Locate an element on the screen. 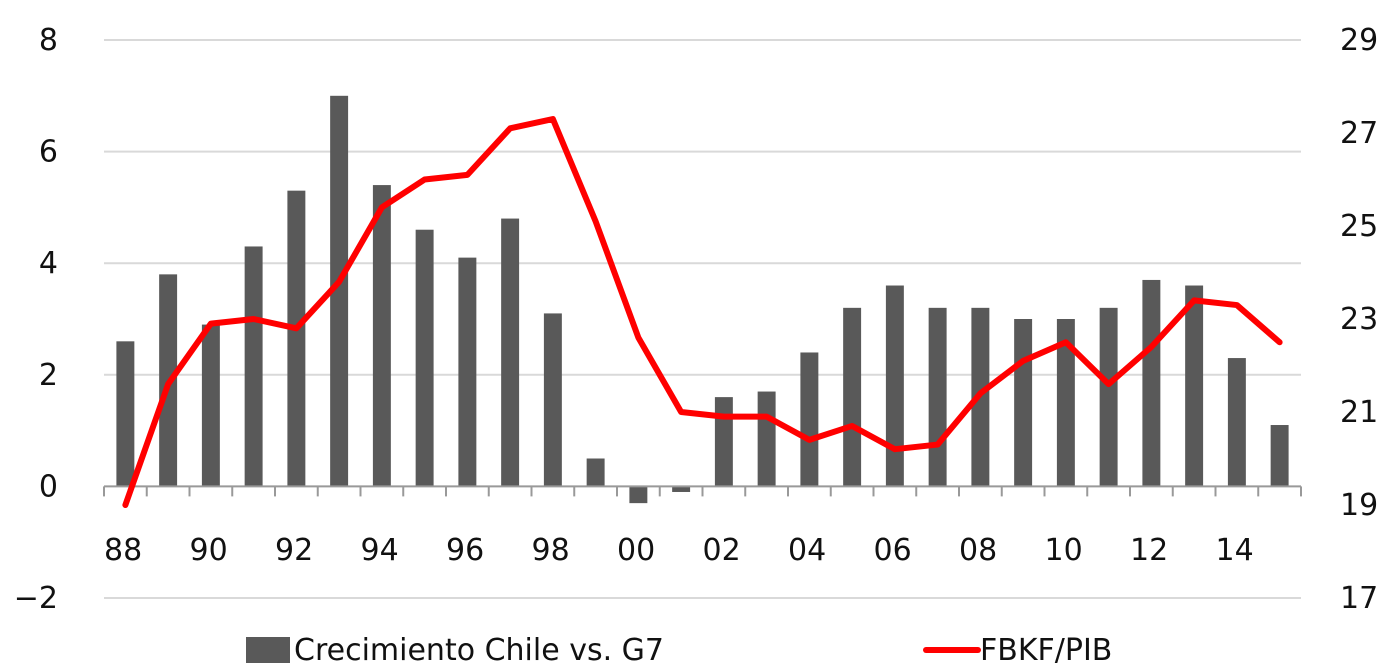 Image resolution: width=1398 pixels, height=663 pixels. x-tick-label: 08 is located at coordinates (978, 550).